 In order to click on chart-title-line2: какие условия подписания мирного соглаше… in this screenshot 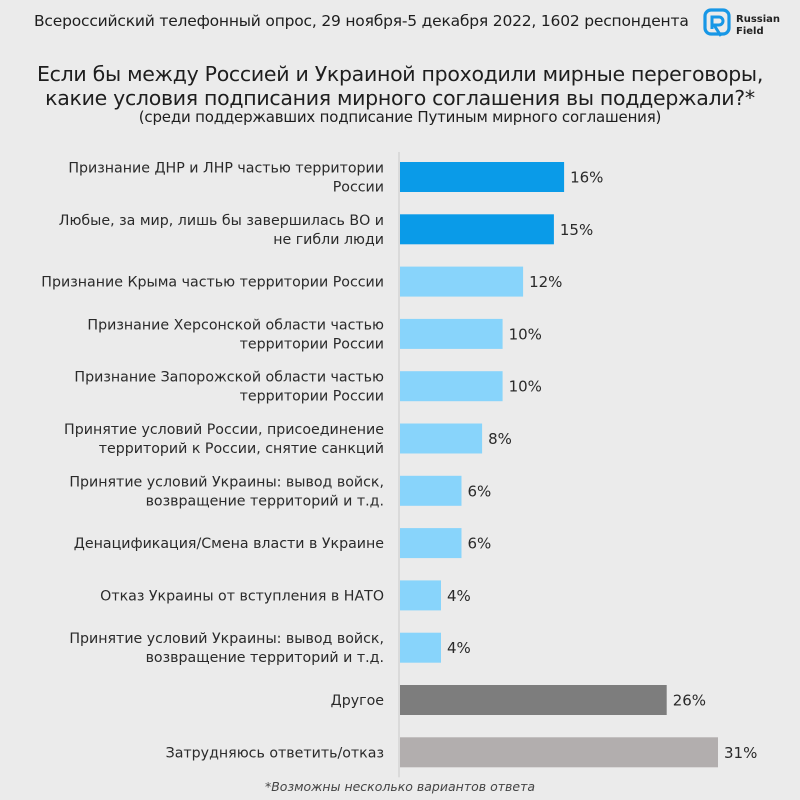, I will do `click(400, 98)`.